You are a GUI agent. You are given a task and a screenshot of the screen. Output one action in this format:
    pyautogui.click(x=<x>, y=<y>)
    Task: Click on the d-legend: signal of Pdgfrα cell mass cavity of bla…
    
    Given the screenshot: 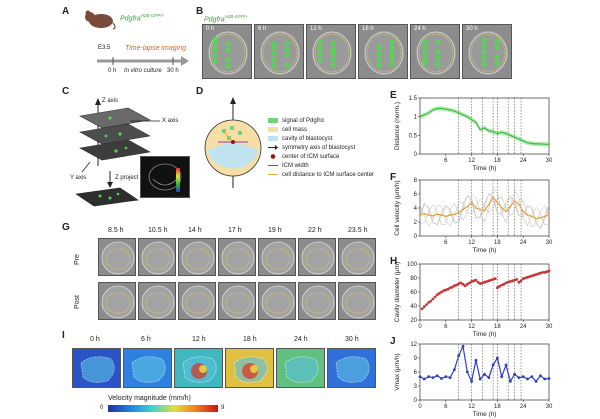 What is the action you would take?
    pyautogui.click(x=328, y=158)
    